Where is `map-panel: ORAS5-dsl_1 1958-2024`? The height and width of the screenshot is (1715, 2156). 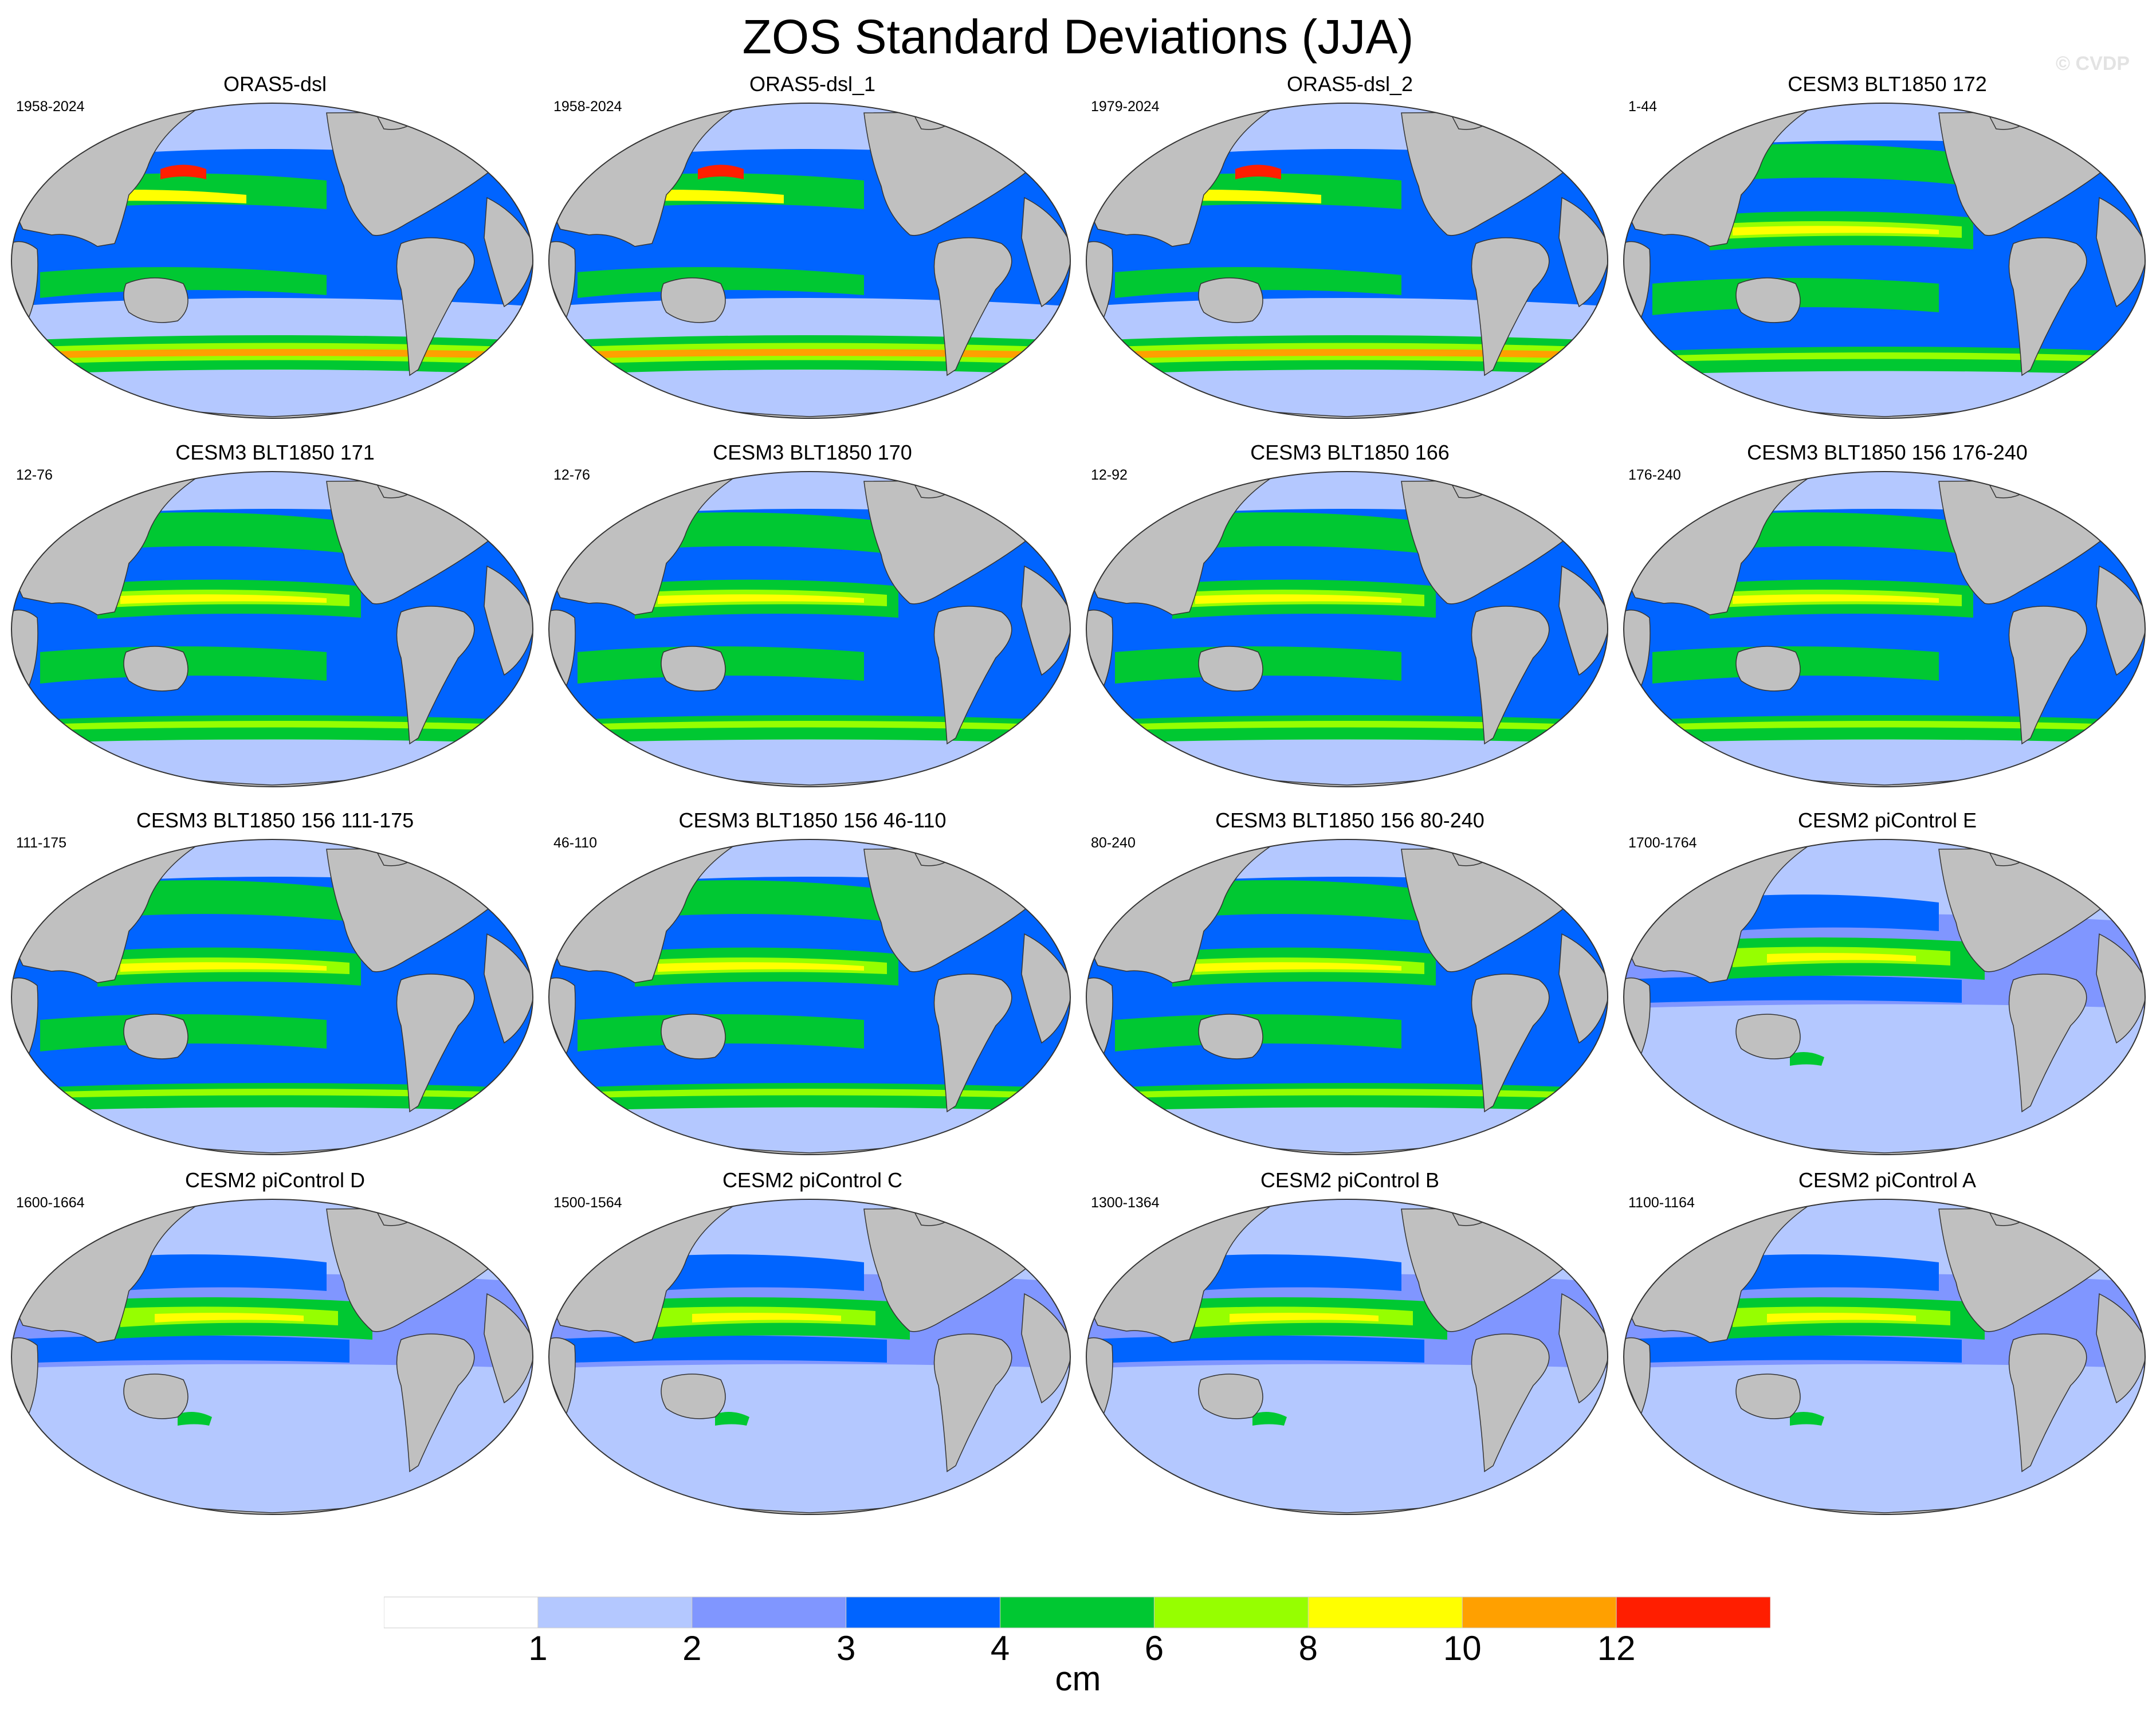 map-panel: ORAS5-dsl_1 1958-2024 is located at coordinates (812, 255).